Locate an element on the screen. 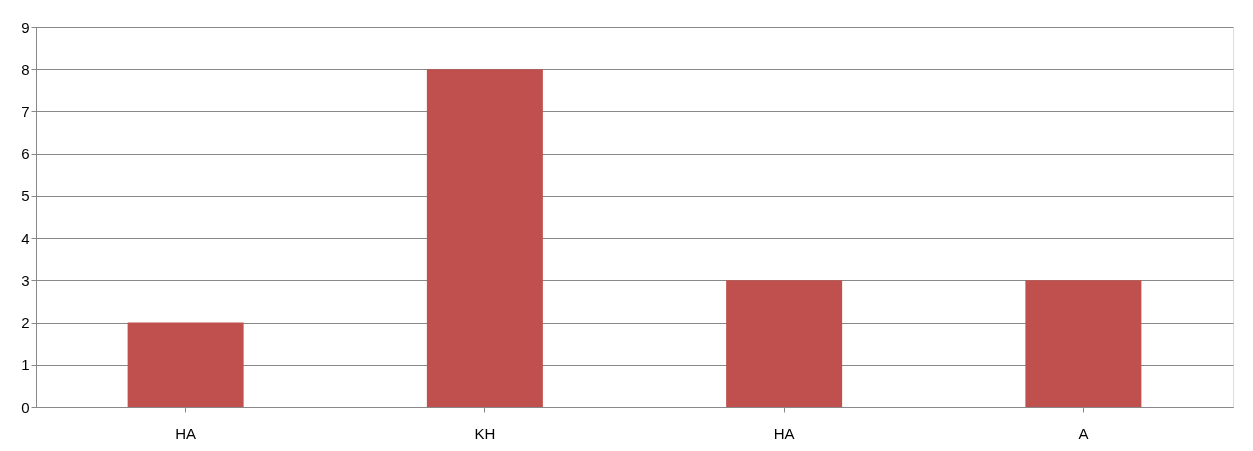  y-tick-label: 0 is located at coordinates (25, 407).